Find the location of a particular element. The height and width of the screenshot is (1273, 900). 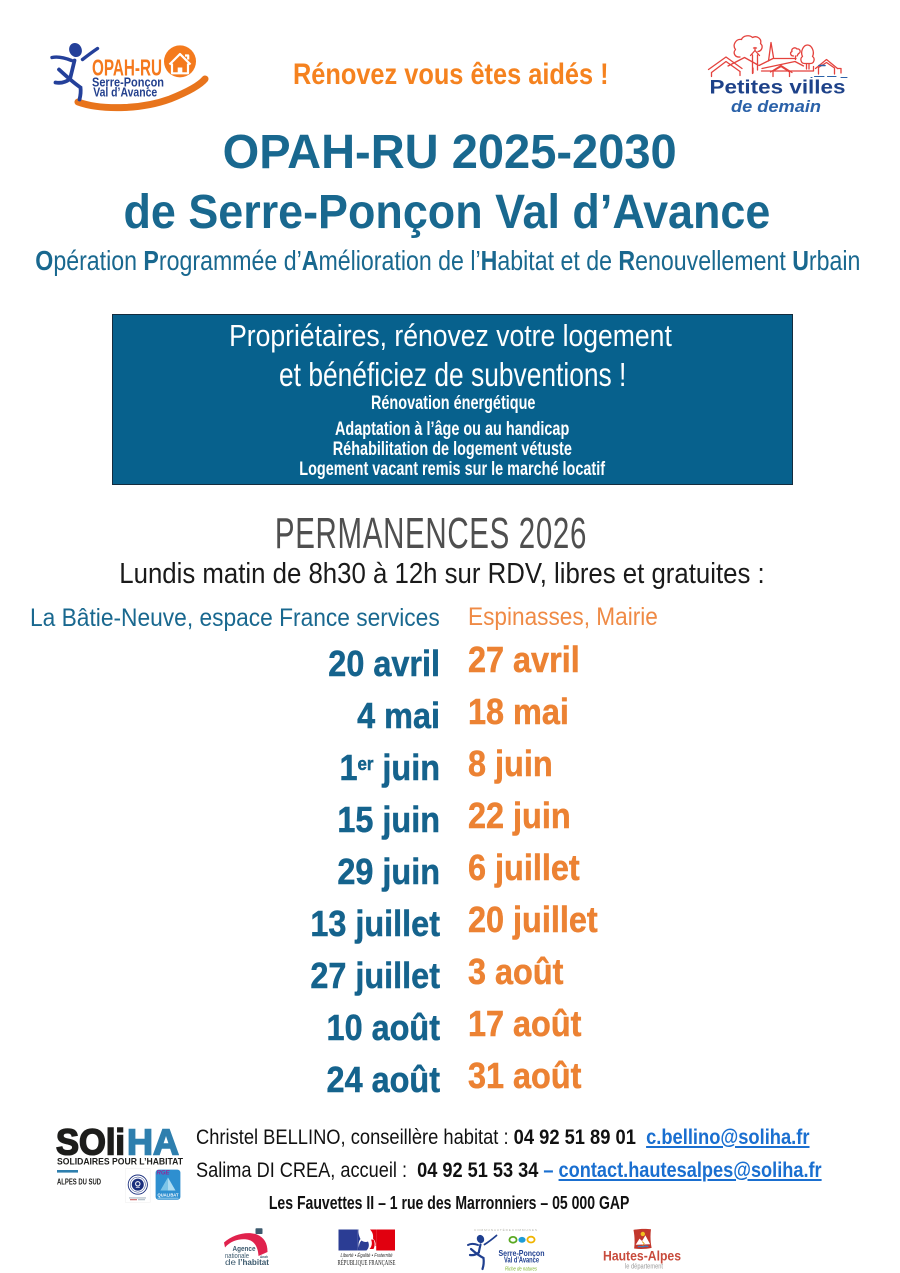

svg-text: l’habitat is located at coordinates (253, 1262).